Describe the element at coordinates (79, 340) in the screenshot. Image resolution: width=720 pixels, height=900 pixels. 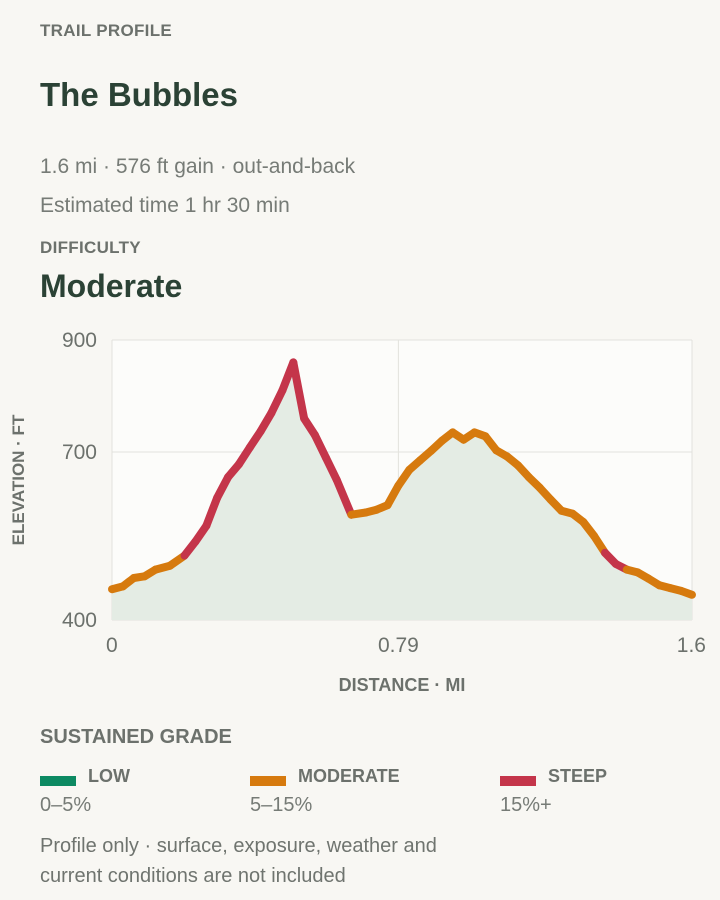
I see `y-tick-label: 900` at that location.